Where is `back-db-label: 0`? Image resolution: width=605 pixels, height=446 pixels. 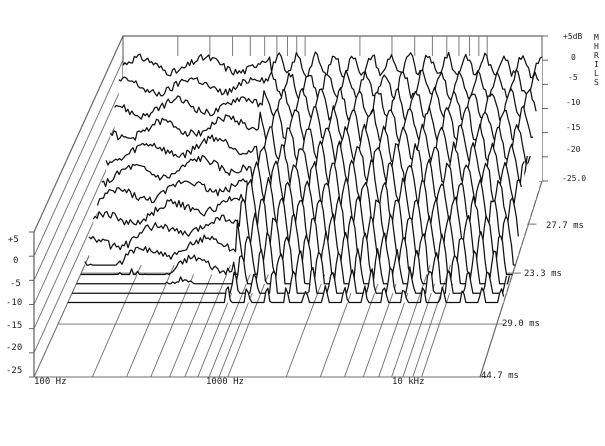
back-db-label: 0 is located at coordinates (573, 57).